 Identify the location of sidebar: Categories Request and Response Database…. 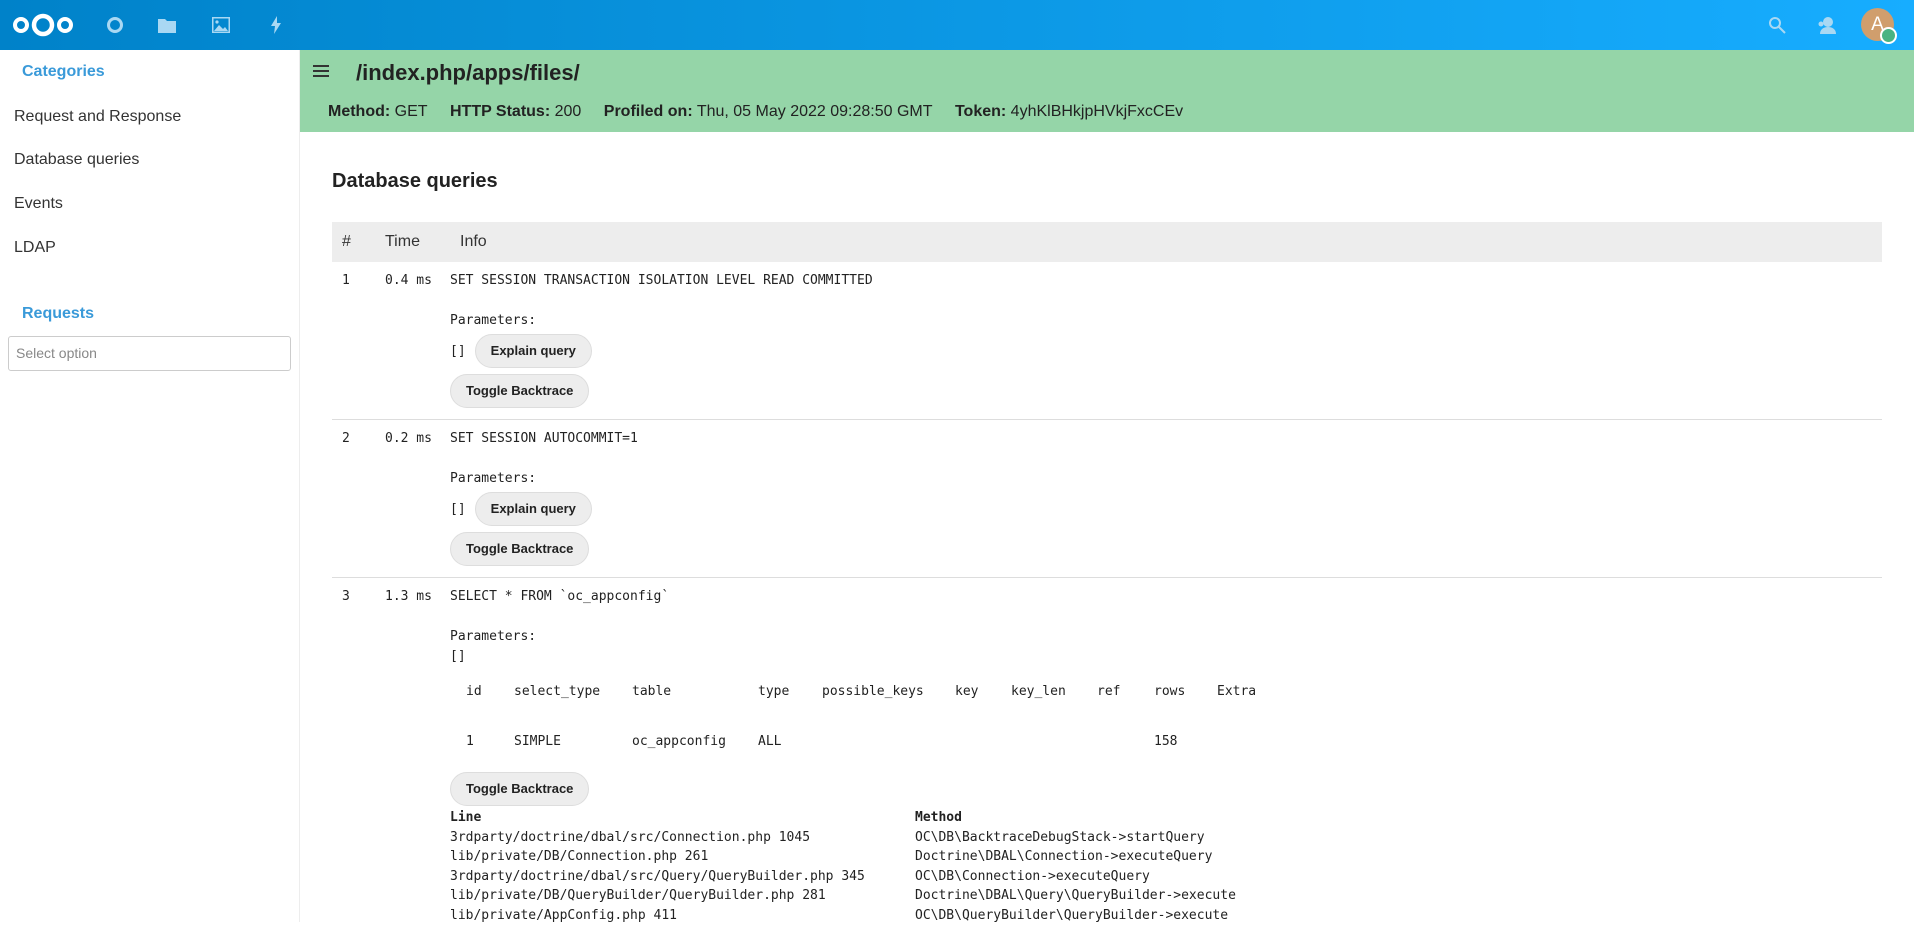
(150, 486).